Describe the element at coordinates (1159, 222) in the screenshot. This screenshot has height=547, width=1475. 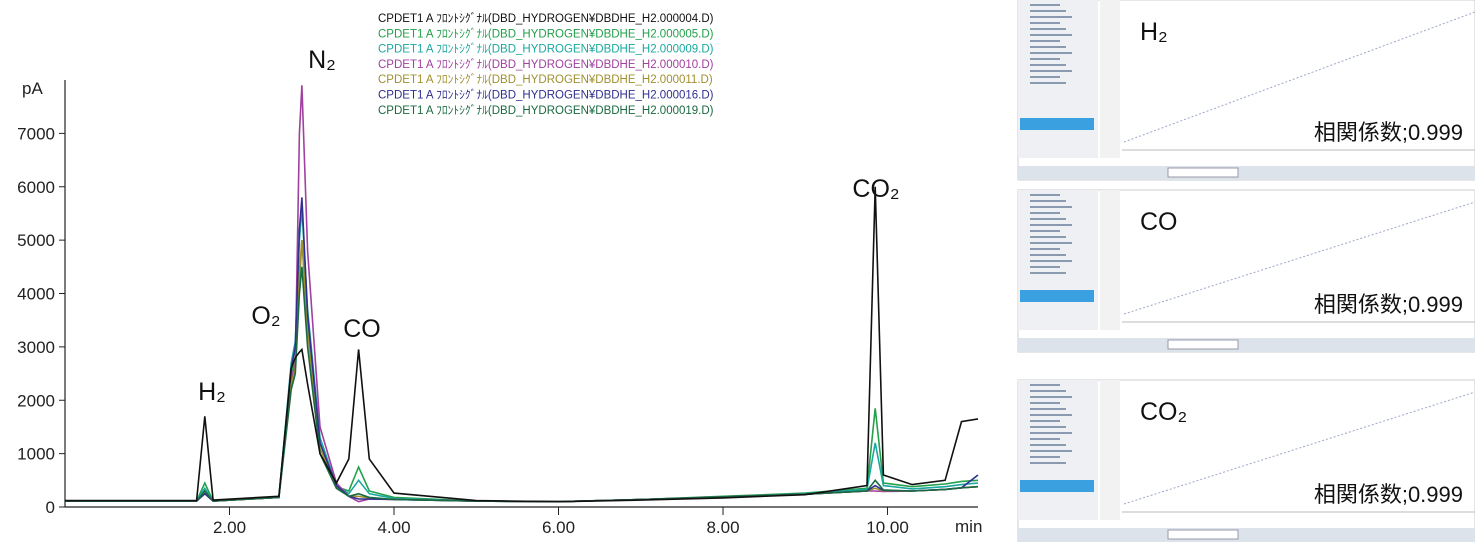
I see `panel-label: CO` at that location.